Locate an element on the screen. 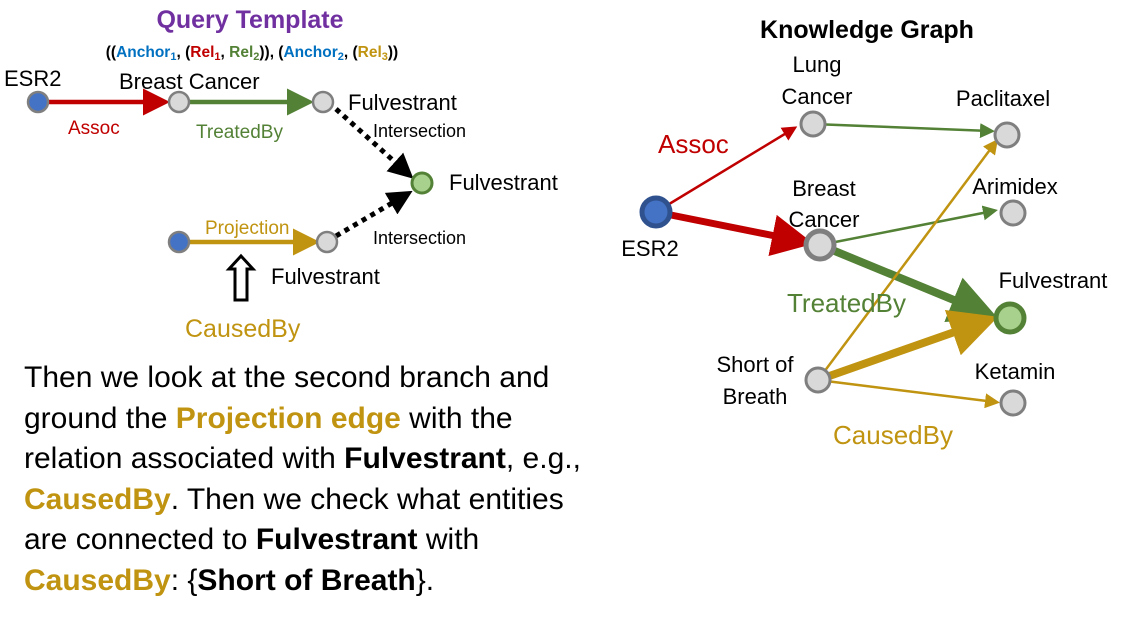 The width and height of the screenshot is (1127, 633). kg-node-lung-cancer is located at coordinates (813, 124).